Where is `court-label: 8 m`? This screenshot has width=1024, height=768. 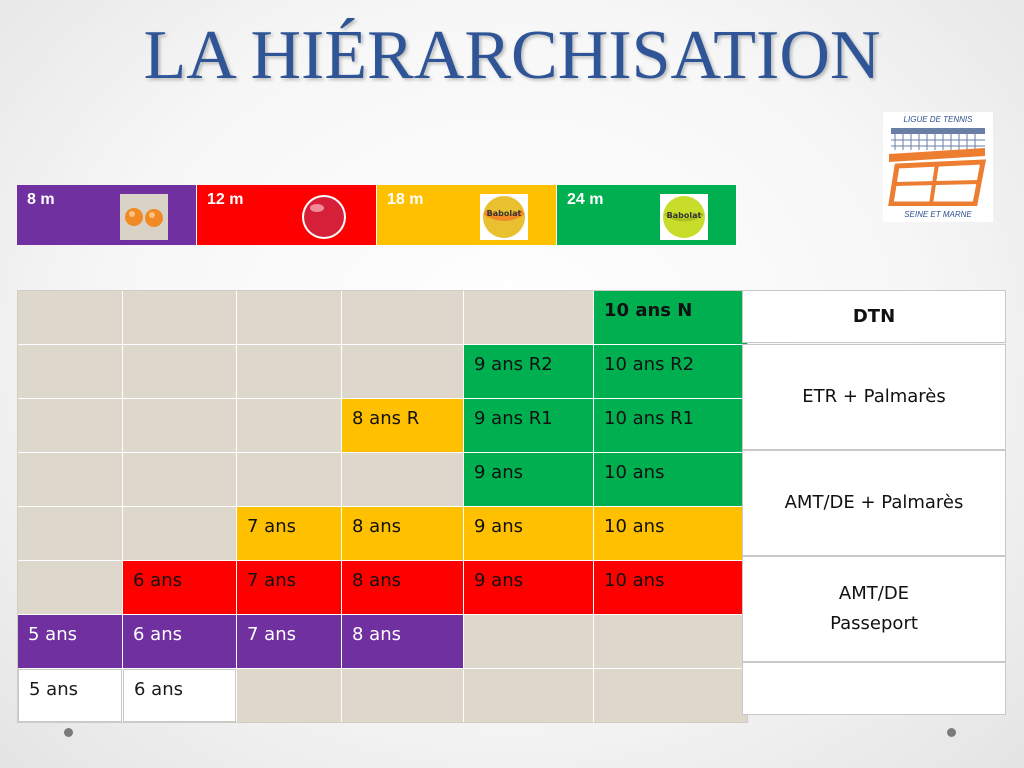
court-label: 8 m is located at coordinates (41, 199).